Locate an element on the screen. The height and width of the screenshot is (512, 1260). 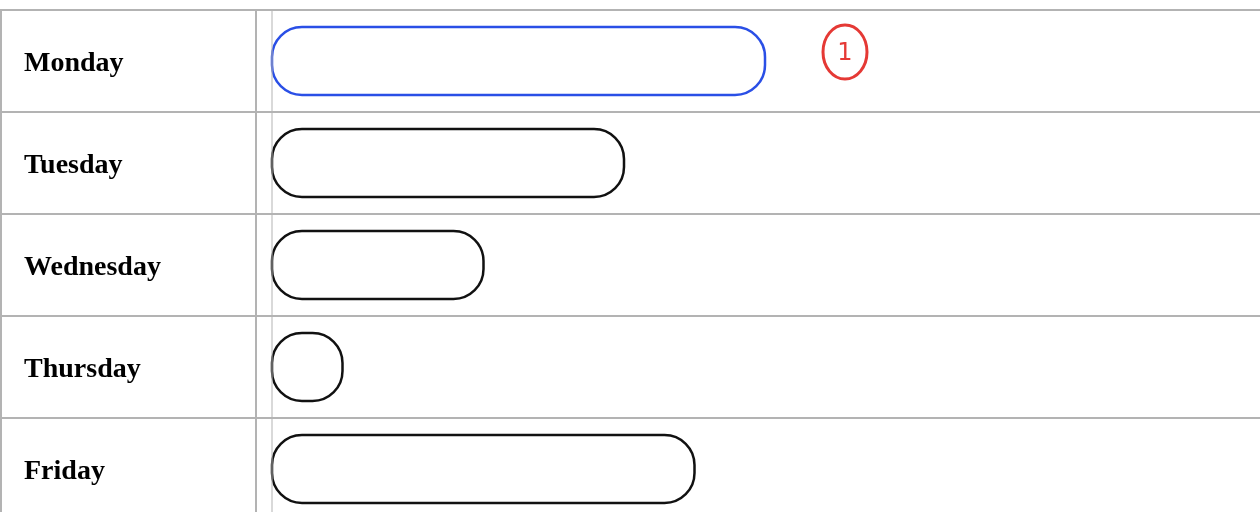
y-tick-label: Tuesday is located at coordinates (73, 163).